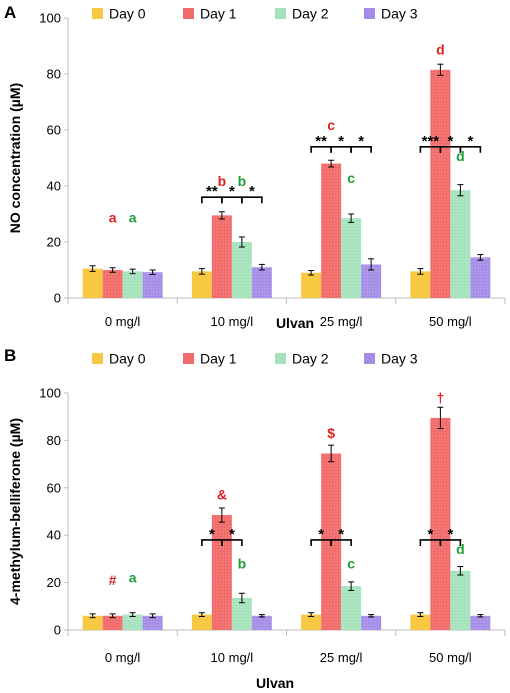  What do you see at coordinates (123, 321) in the screenshot?
I see `x-tick-label: 0 mg/l` at bounding box center [123, 321].